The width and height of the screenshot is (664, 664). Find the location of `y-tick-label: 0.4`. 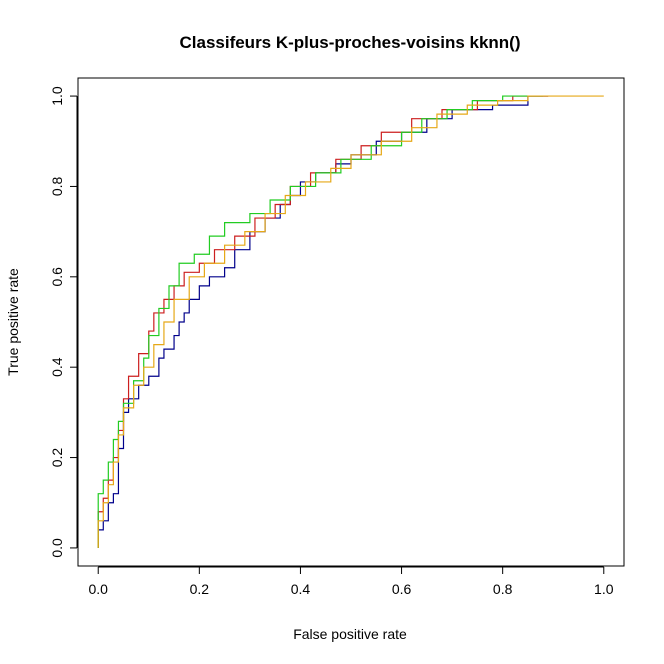

y-tick-label: 0.4 is located at coordinates (57, 367).